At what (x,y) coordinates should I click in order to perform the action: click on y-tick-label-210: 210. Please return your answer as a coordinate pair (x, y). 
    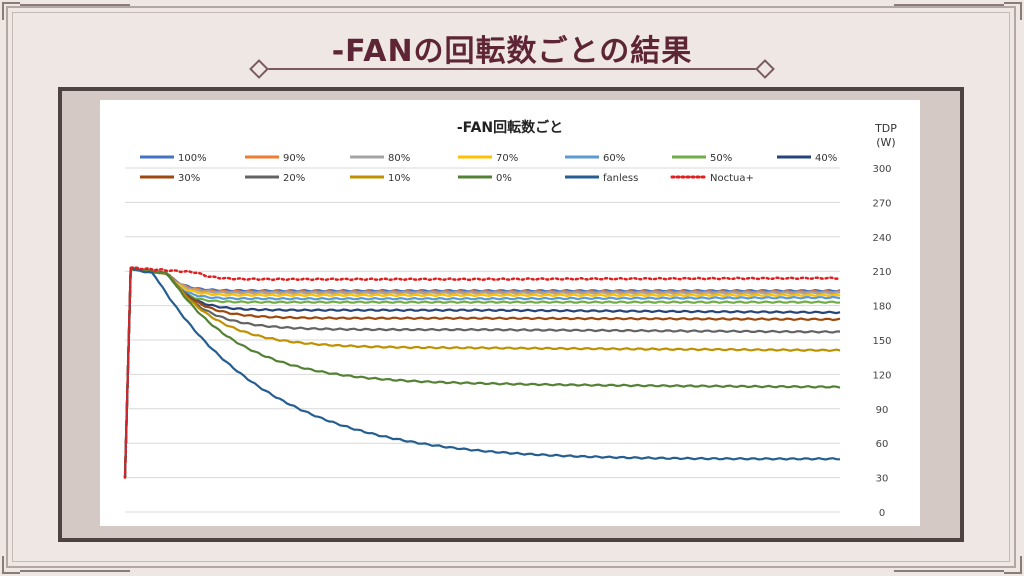
    Looking at the image, I should click on (881, 272).